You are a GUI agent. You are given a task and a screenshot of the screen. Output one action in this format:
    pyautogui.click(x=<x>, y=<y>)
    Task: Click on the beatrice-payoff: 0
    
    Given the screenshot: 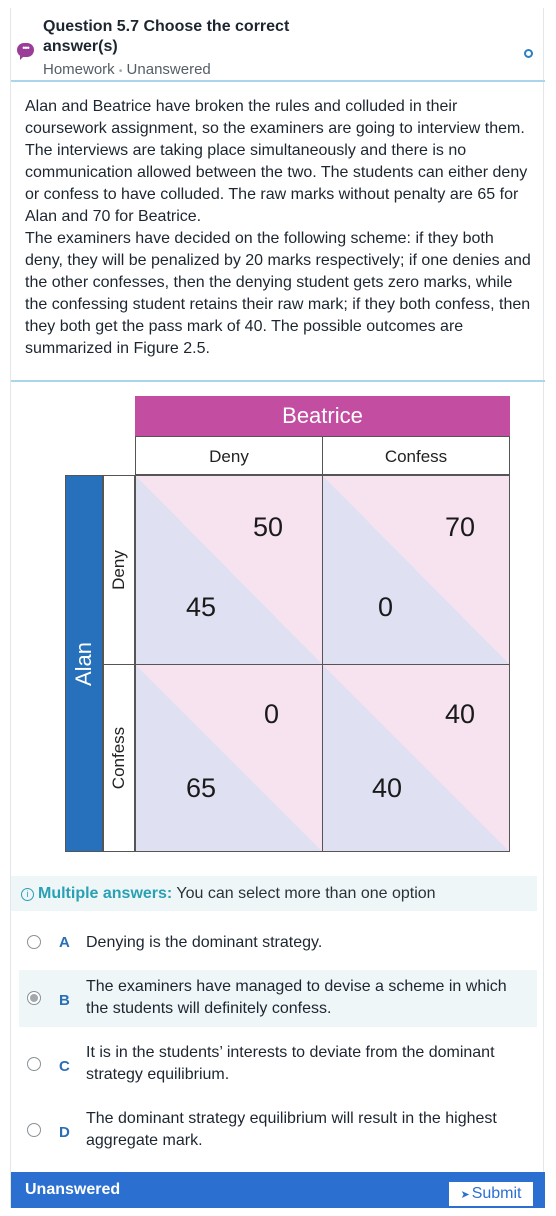 What is the action you would take?
    pyautogui.click(x=272, y=714)
    